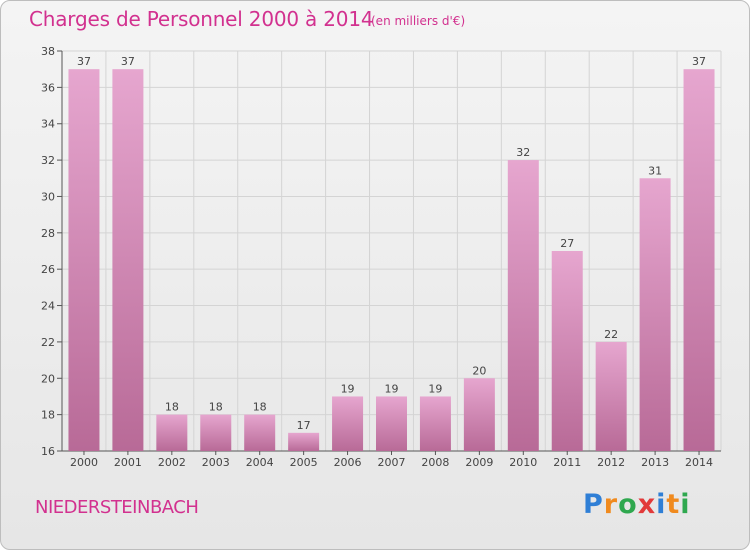 This screenshot has width=750, height=550. Describe the element at coordinates (699, 260) in the screenshot. I see `bar-2014` at that location.